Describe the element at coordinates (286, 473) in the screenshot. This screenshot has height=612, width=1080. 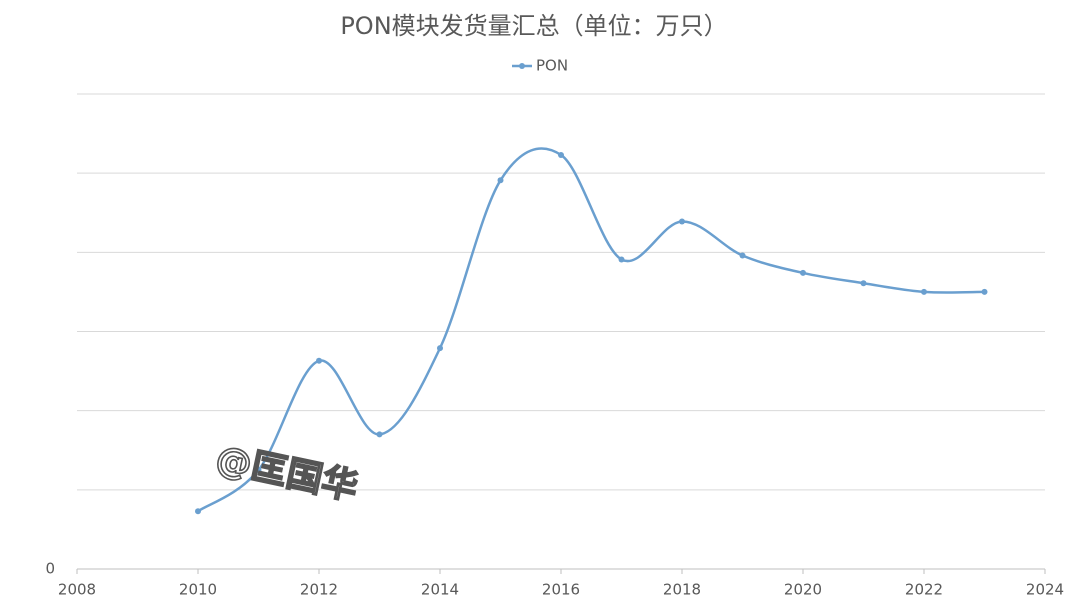
I see `watermark: @匡国华` at that location.